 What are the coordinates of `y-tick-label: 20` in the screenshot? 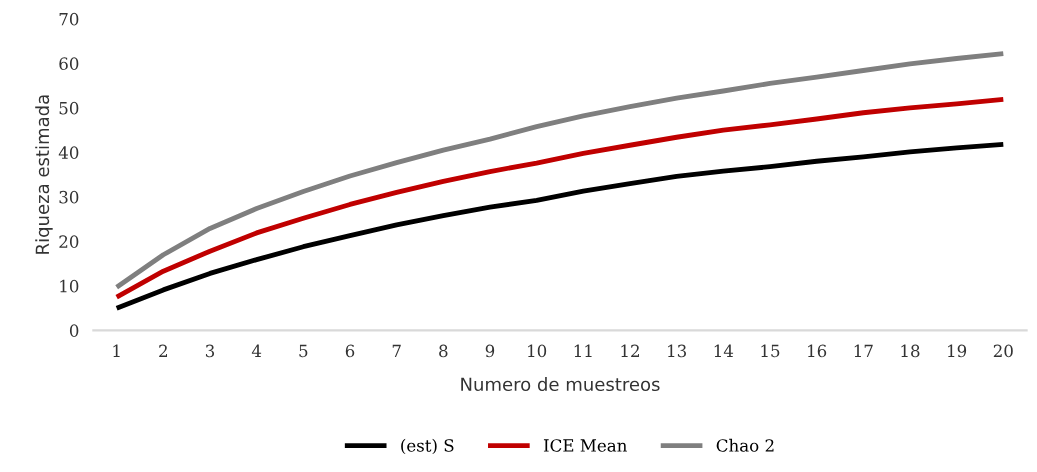 It's located at (69, 241).